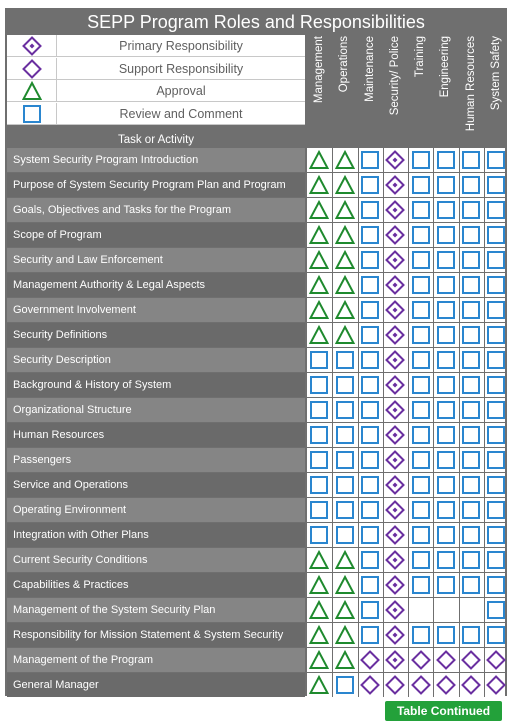 This screenshot has width=512, height=726. I want to click on table-continued-button: Table Continued, so click(443, 711).